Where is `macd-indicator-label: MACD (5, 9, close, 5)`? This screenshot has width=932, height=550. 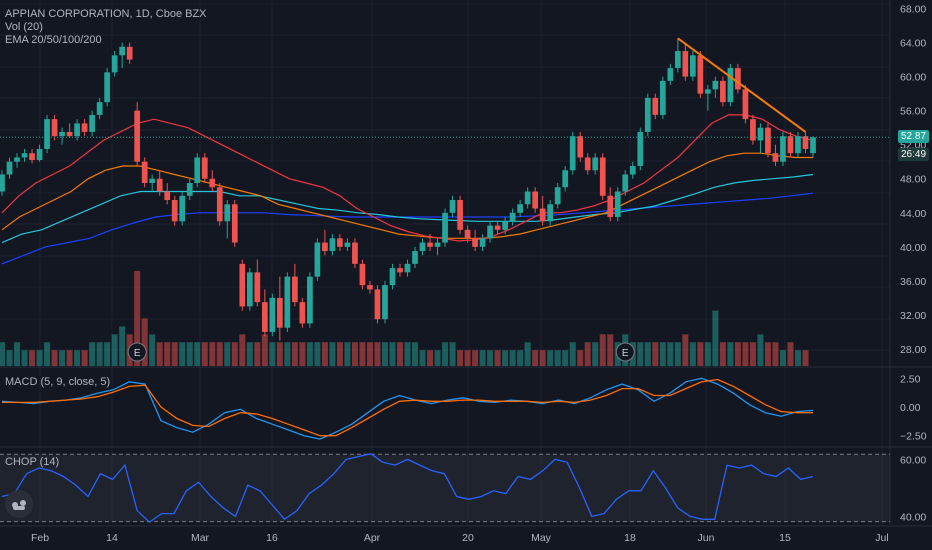
macd-indicator-label: MACD (5, 9, close, 5) is located at coordinates (58, 382).